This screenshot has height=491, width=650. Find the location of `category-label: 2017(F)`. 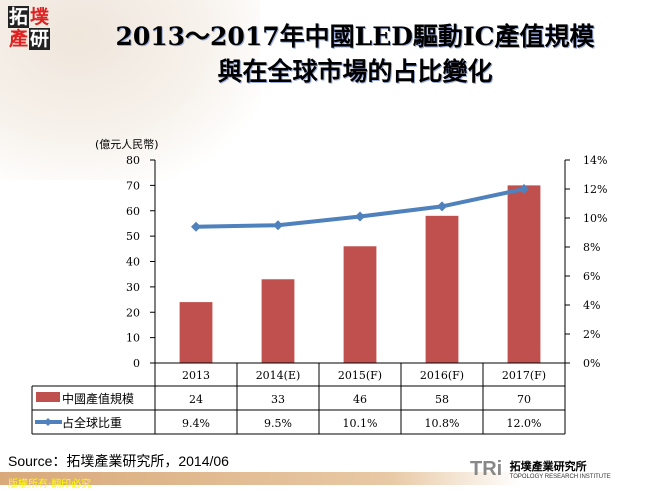

category-label: 2017(F) is located at coordinates (524, 375).